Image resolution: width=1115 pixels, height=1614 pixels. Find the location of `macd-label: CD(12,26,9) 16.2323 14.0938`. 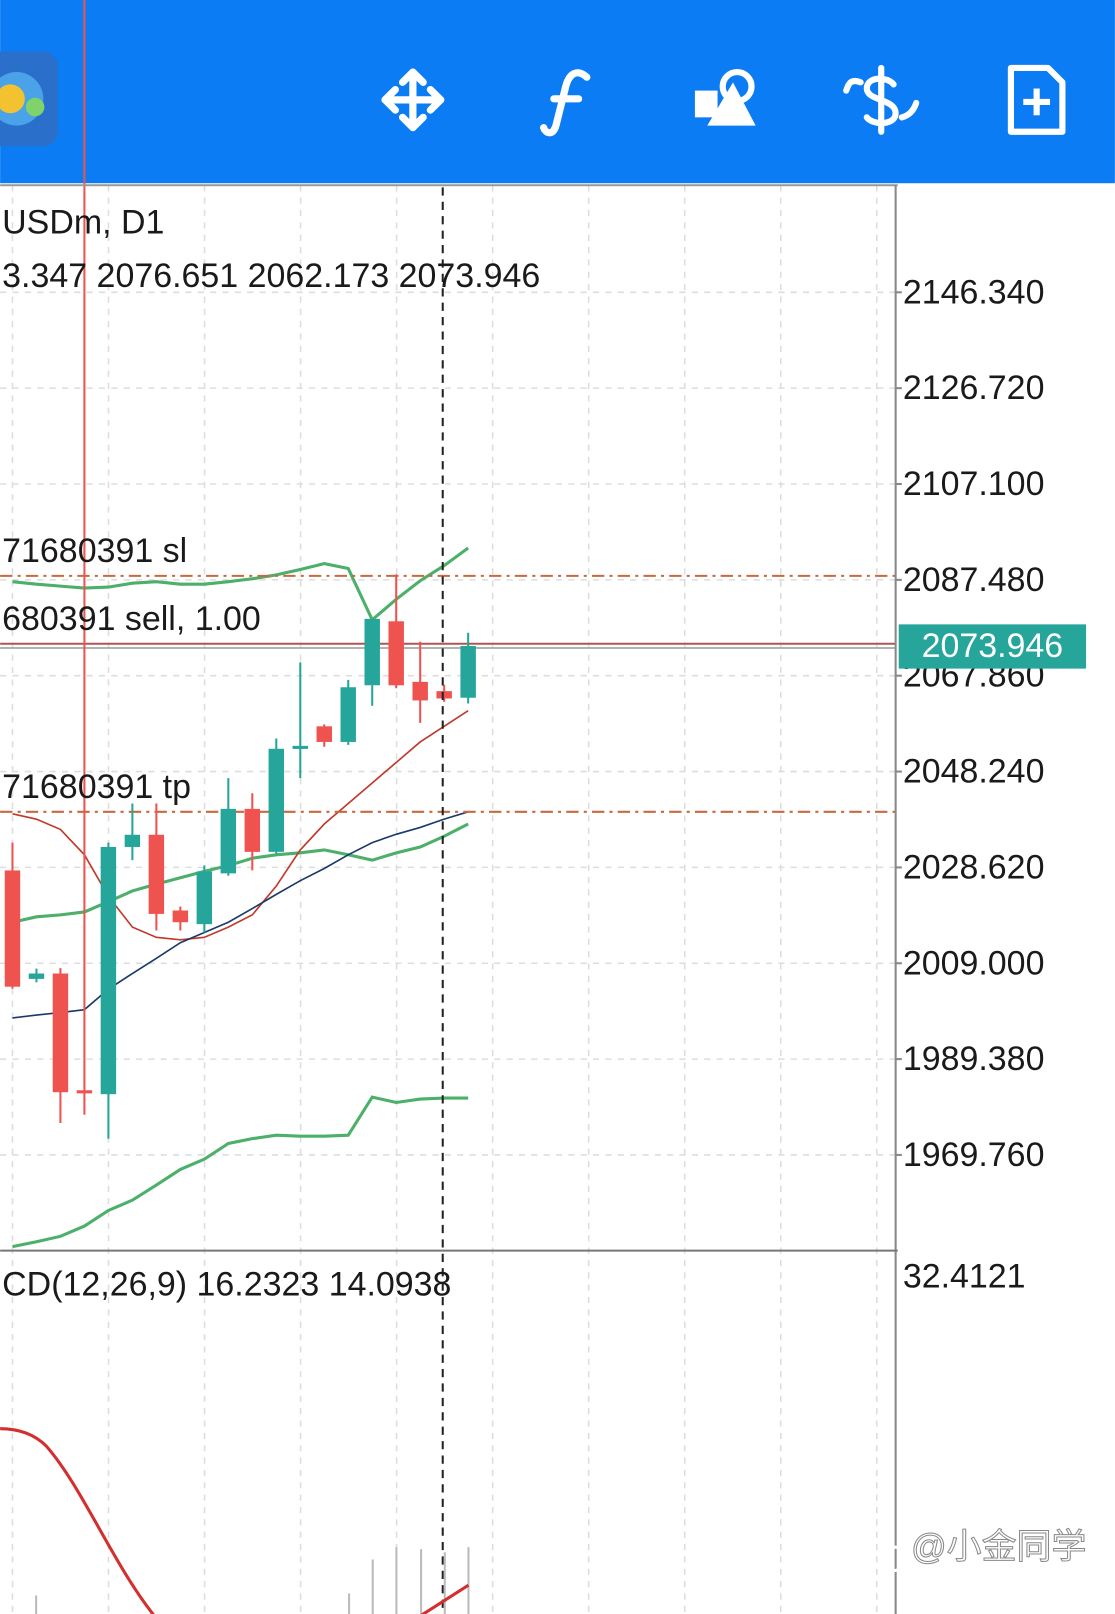

macd-label: CD(12,26,9) 16.2323 14.0938 is located at coordinates (226, 1285).